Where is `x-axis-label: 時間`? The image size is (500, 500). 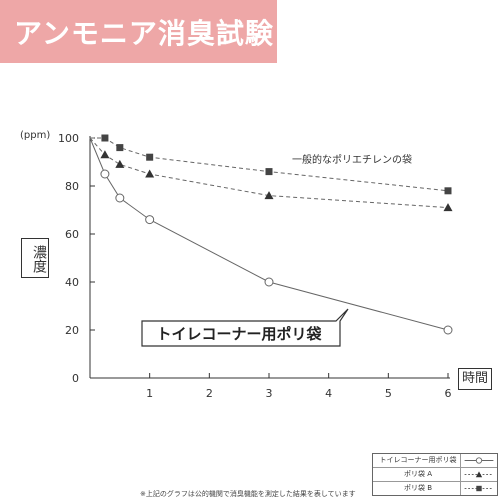 x-axis-label: 時間 is located at coordinates (475, 379).